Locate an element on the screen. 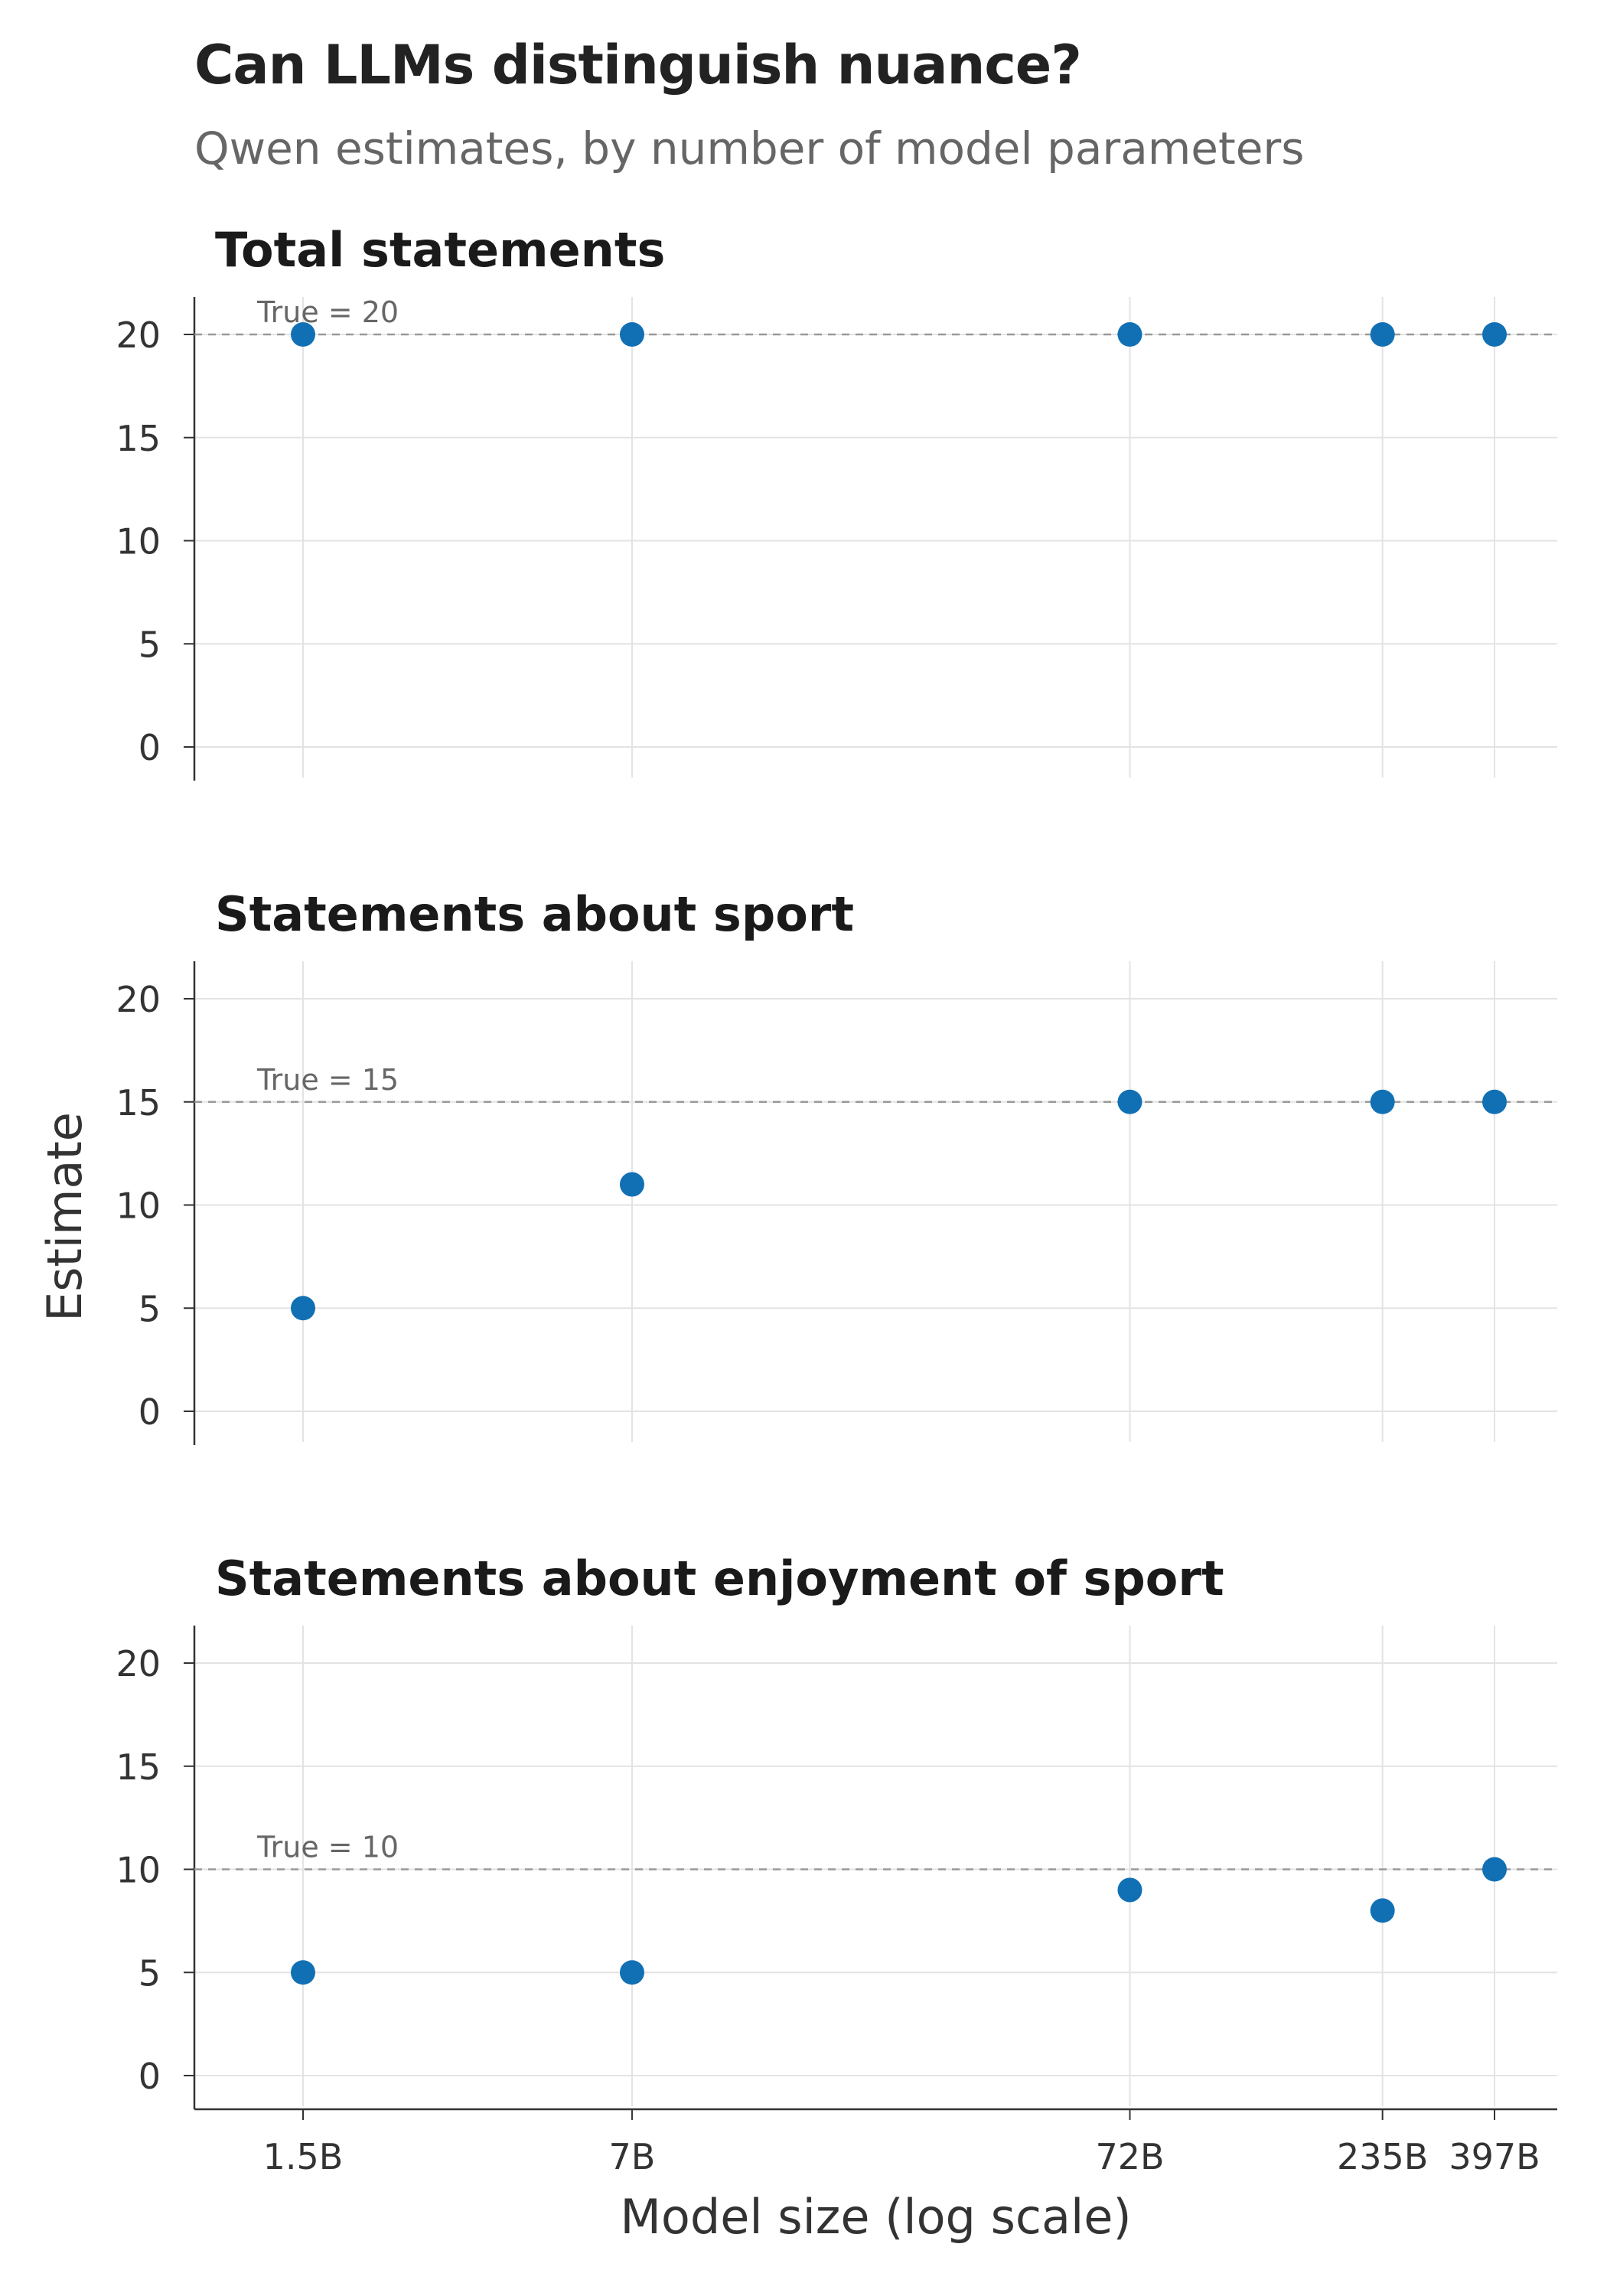 The width and height of the screenshot is (1607, 2296). chart-title: Can LLMs distinguish nuance? is located at coordinates (638, 65).